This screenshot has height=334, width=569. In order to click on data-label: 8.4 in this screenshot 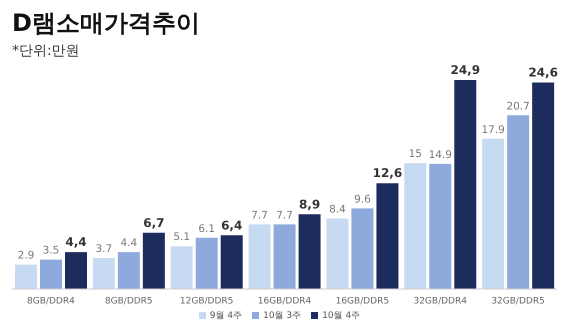, I will do `click(337, 209)`.